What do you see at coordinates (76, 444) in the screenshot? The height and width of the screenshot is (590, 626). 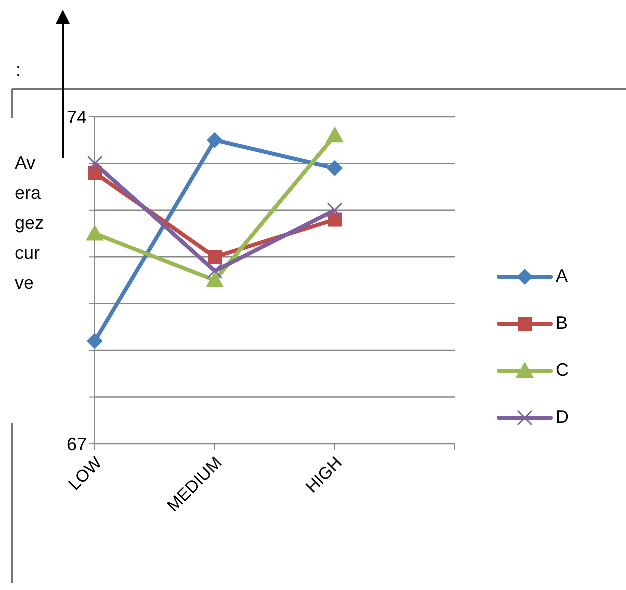 I see `y-tick-label: 67` at bounding box center [76, 444].